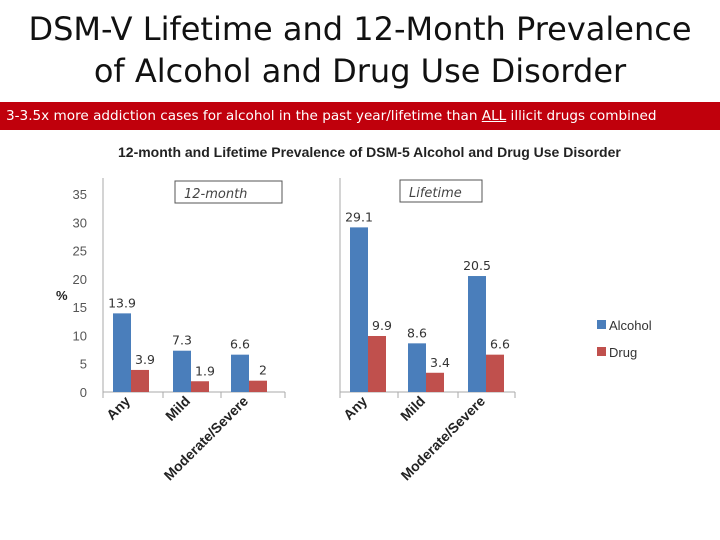 This screenshot has height=540, width=720. I want to click on y-tick-label-4: 20, so click(80, 279).